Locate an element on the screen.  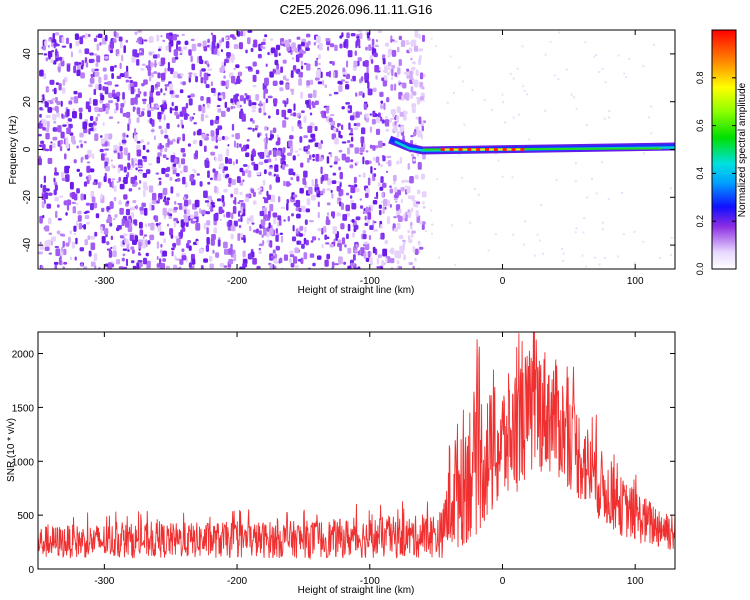
y-tick-label: 0 is located at coordinates (27, 149).